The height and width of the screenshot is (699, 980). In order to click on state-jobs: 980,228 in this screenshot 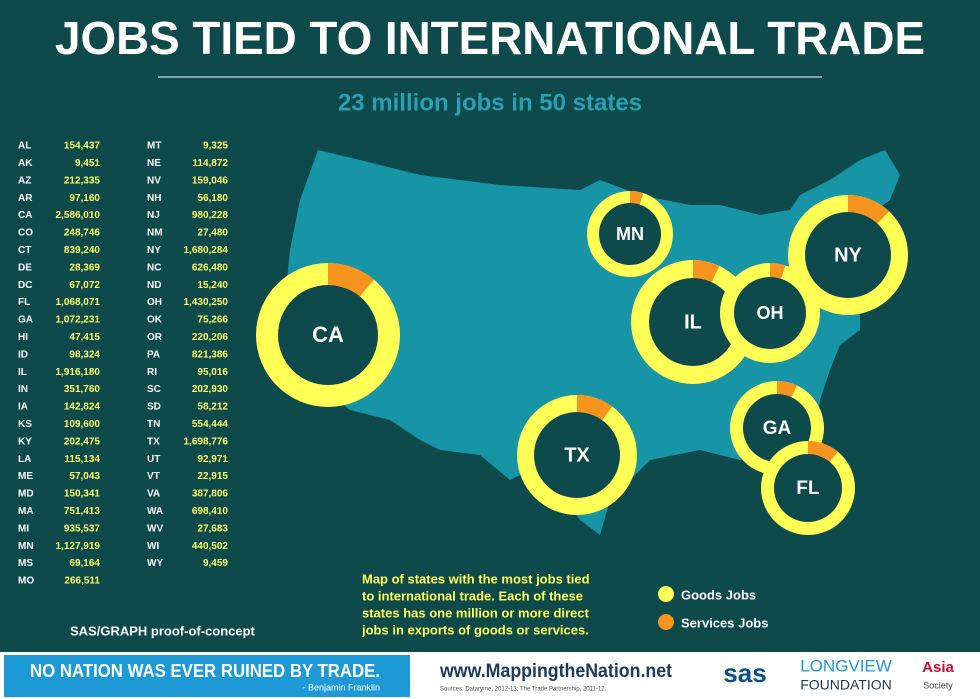, I will do `click(210, 215)`.